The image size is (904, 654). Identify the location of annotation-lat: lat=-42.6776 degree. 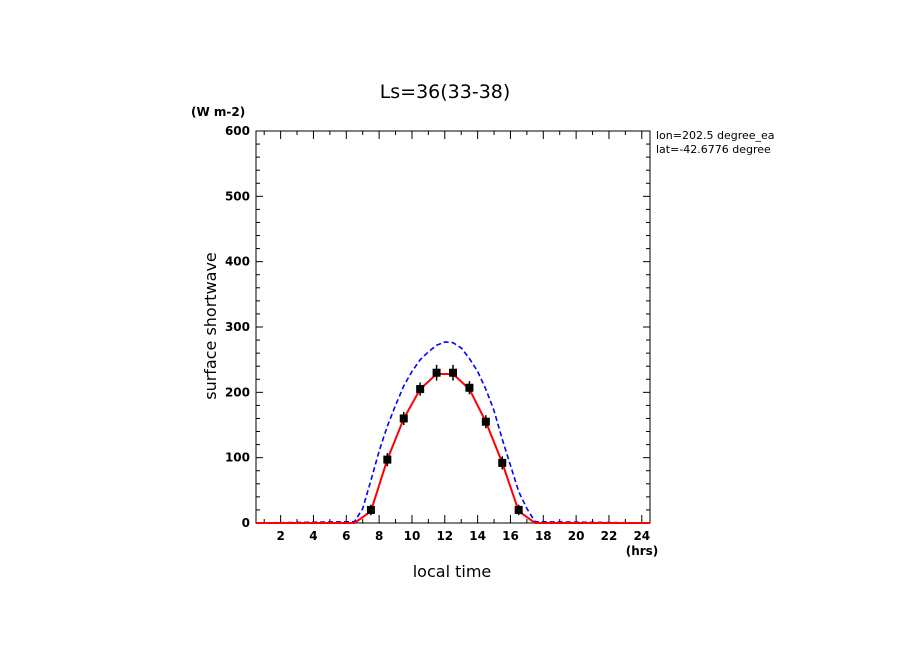
(713, 149).